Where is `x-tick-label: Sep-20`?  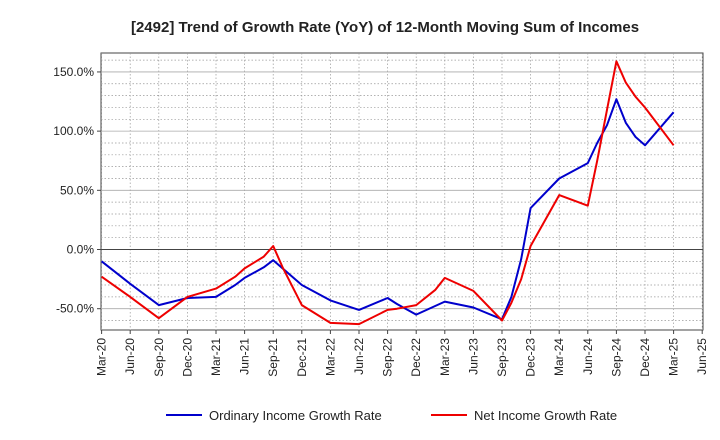 x-tick-label: Sep-20 is located at coordinates (159, 357).